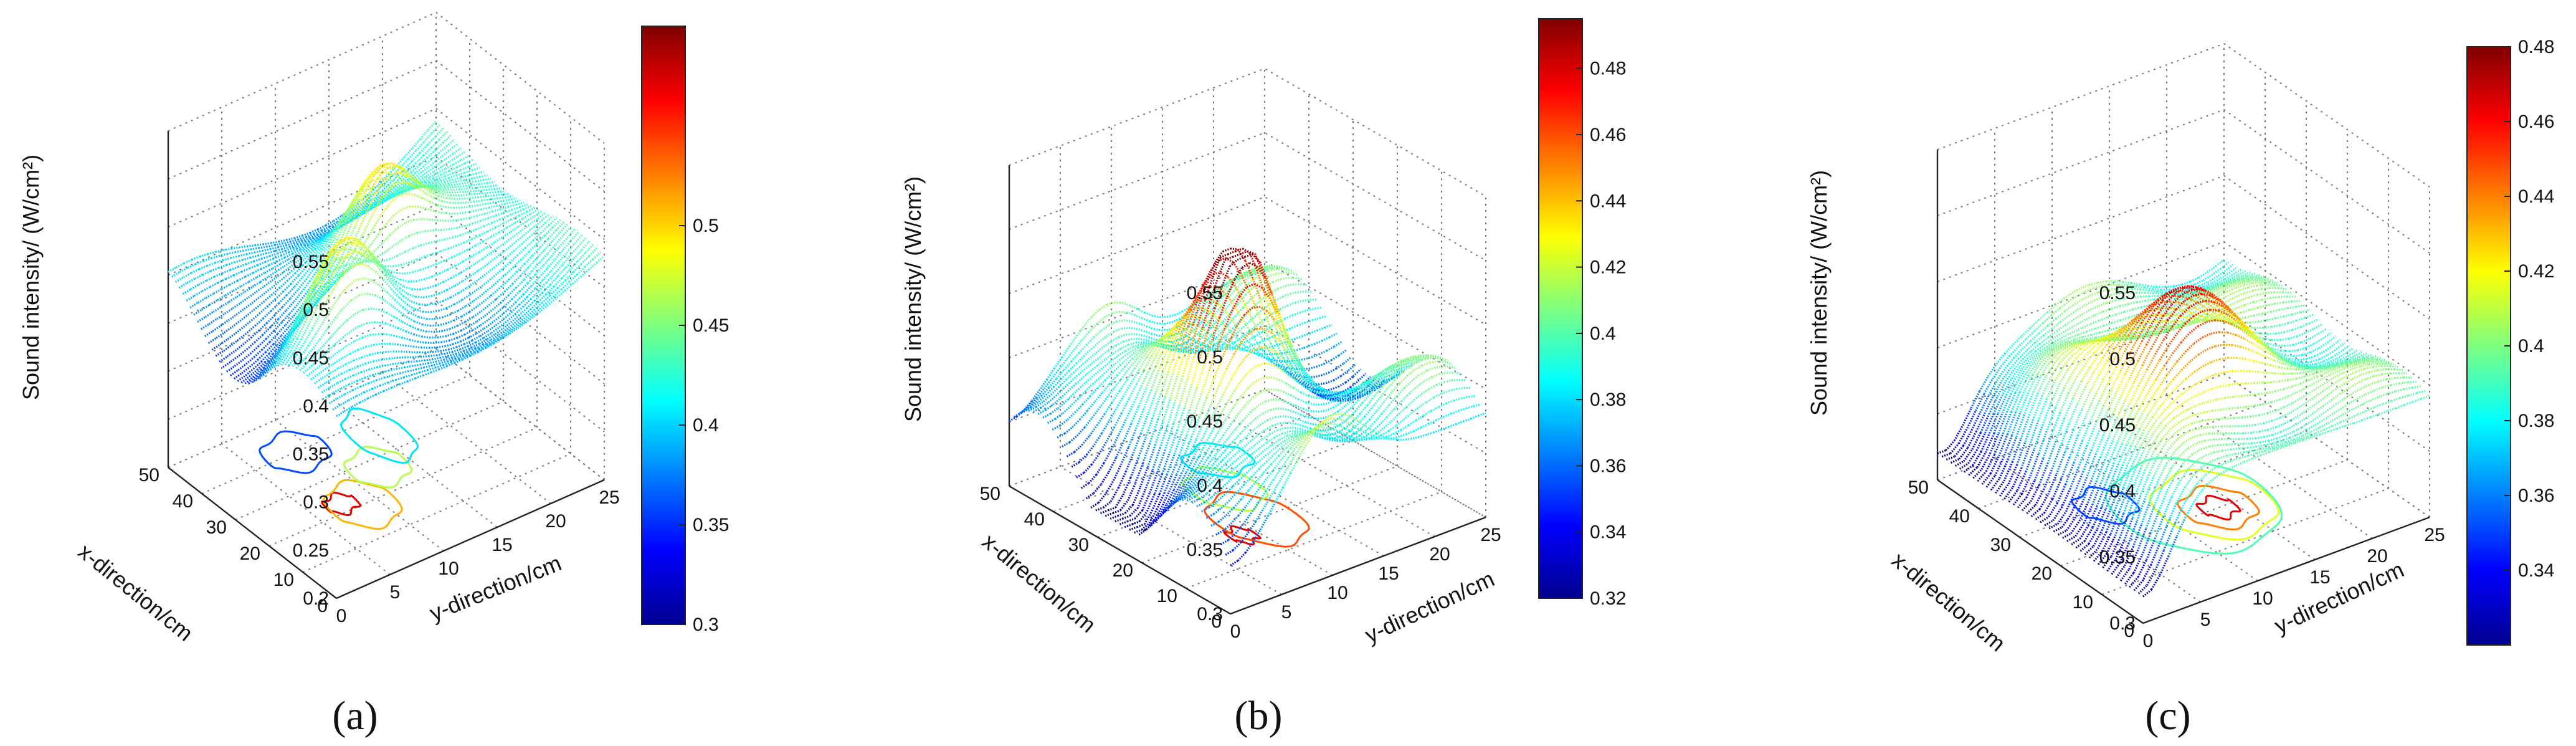 This screenshot has height=746, width=2576. I want to click on y-tick-label: 0, so click(341, 616).